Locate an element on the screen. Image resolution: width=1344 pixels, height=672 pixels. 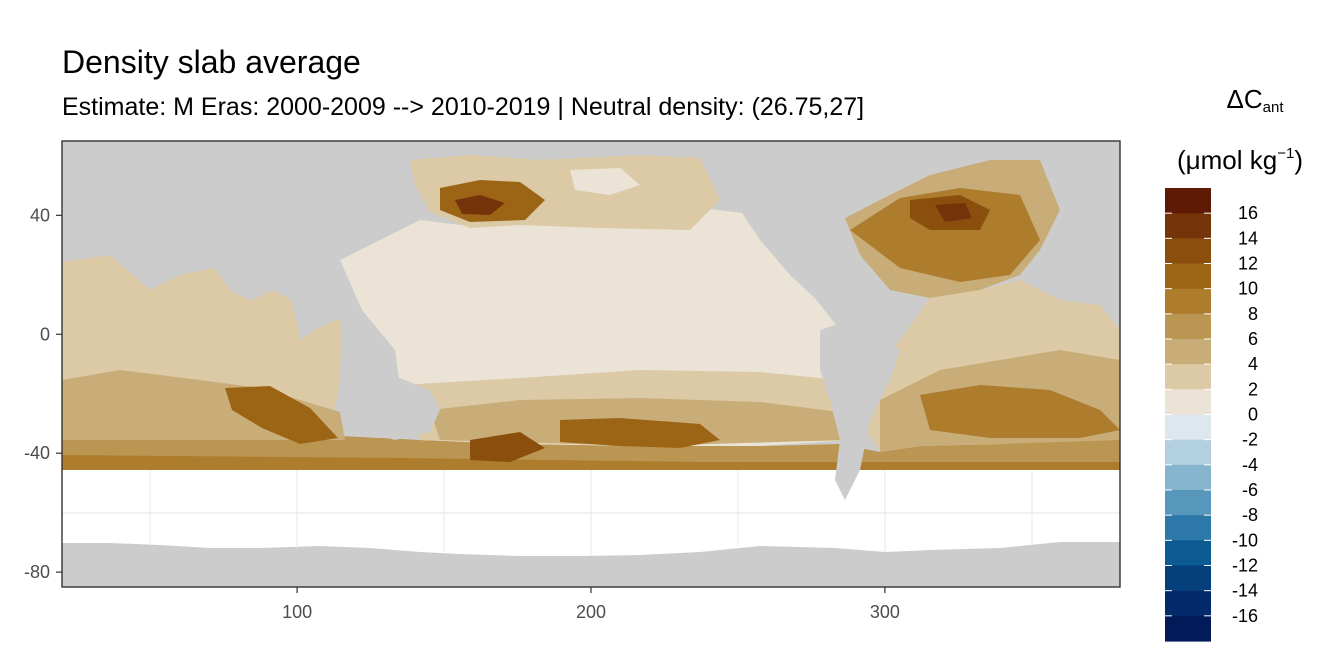
land-australia is located at coordinates (389, 409).